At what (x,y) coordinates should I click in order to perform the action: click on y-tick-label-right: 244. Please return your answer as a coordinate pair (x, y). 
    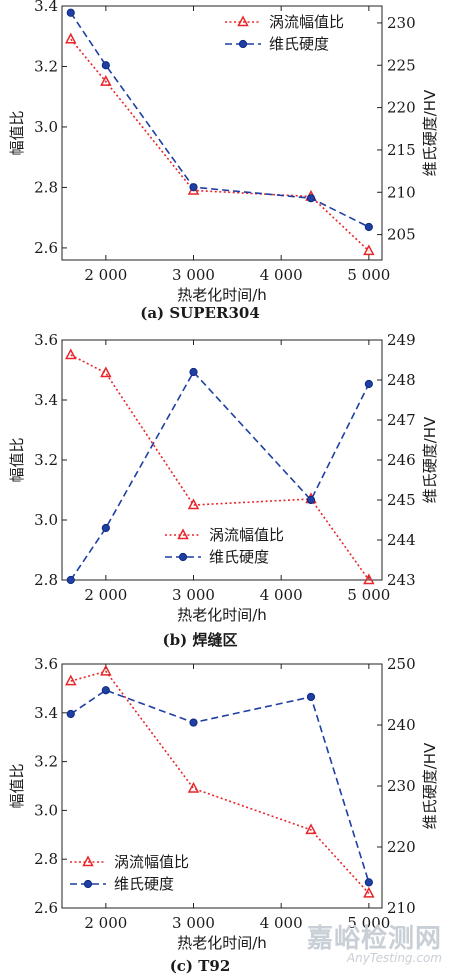
    Looking at the image, I should click on (401, 540).